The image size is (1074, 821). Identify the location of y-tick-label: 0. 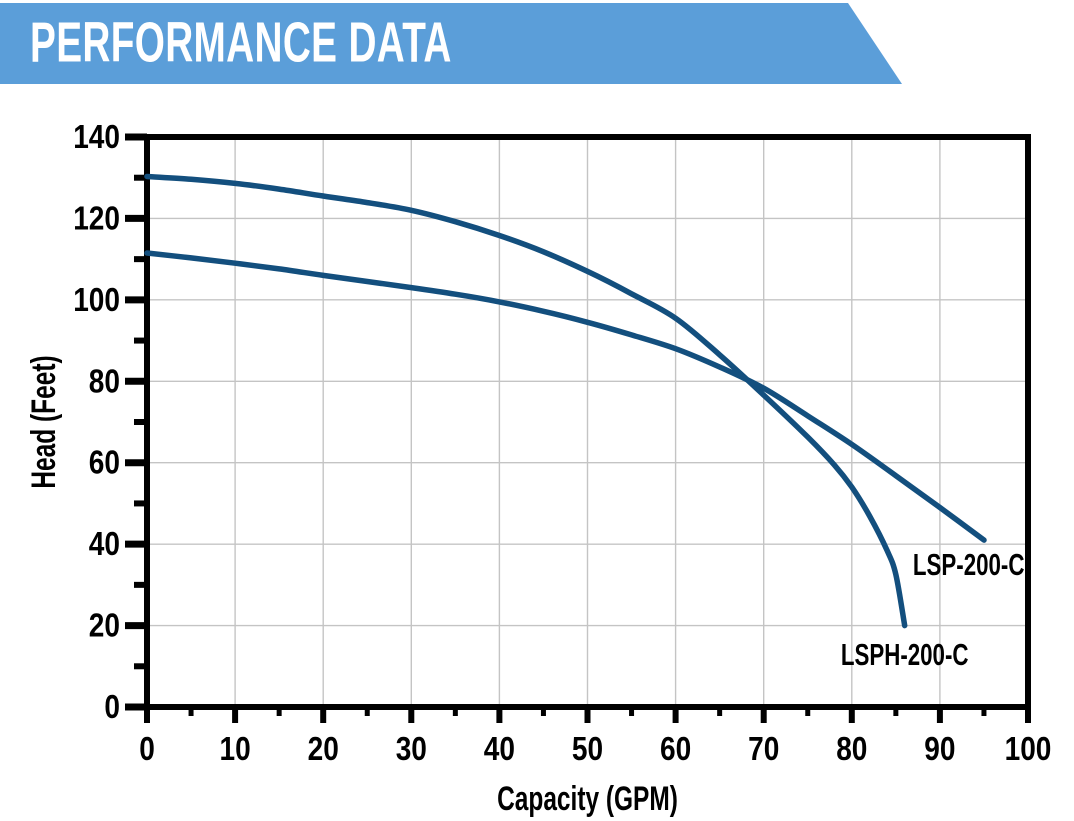
(112, 707).